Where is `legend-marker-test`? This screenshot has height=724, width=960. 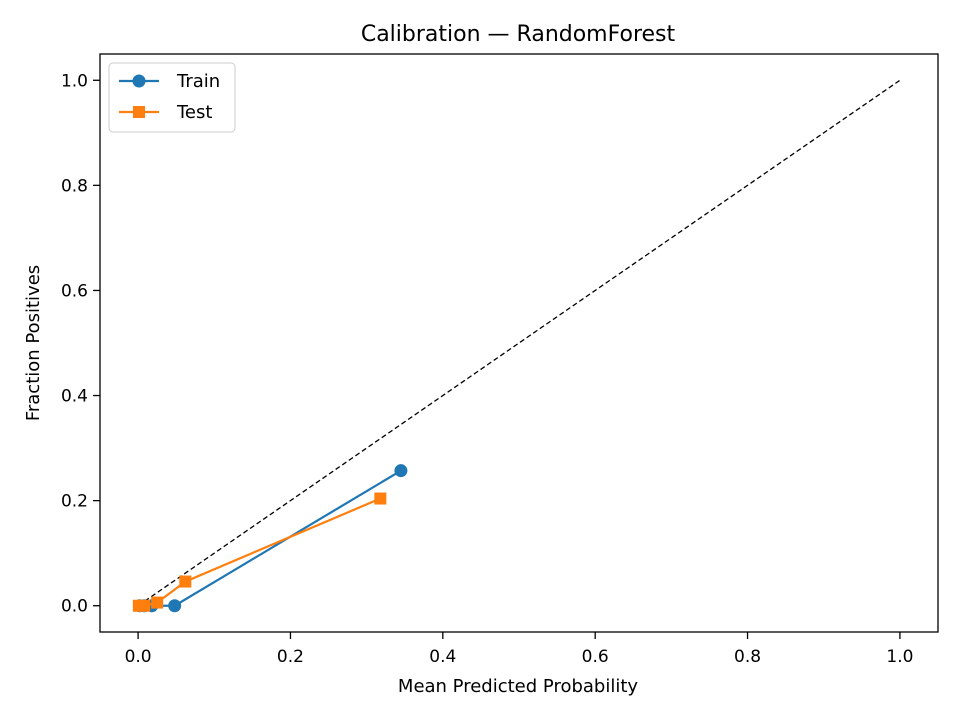
legend-marker-test is located at coordinates (139, 112).